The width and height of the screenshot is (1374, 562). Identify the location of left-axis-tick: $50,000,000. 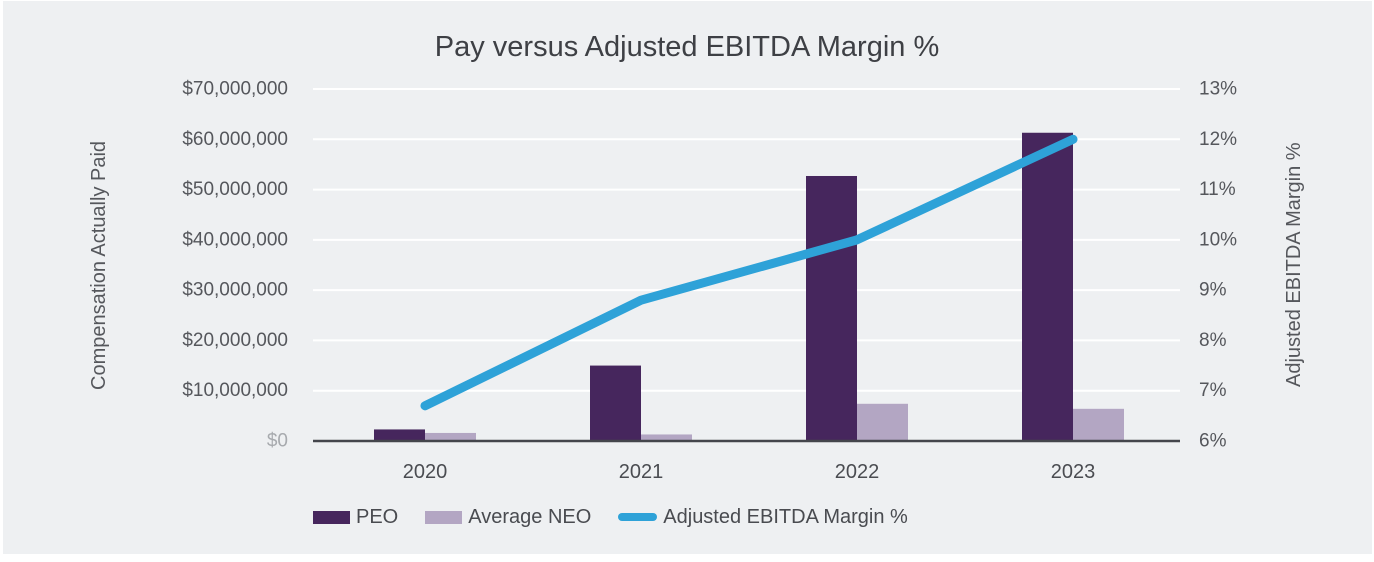
(235, 189).